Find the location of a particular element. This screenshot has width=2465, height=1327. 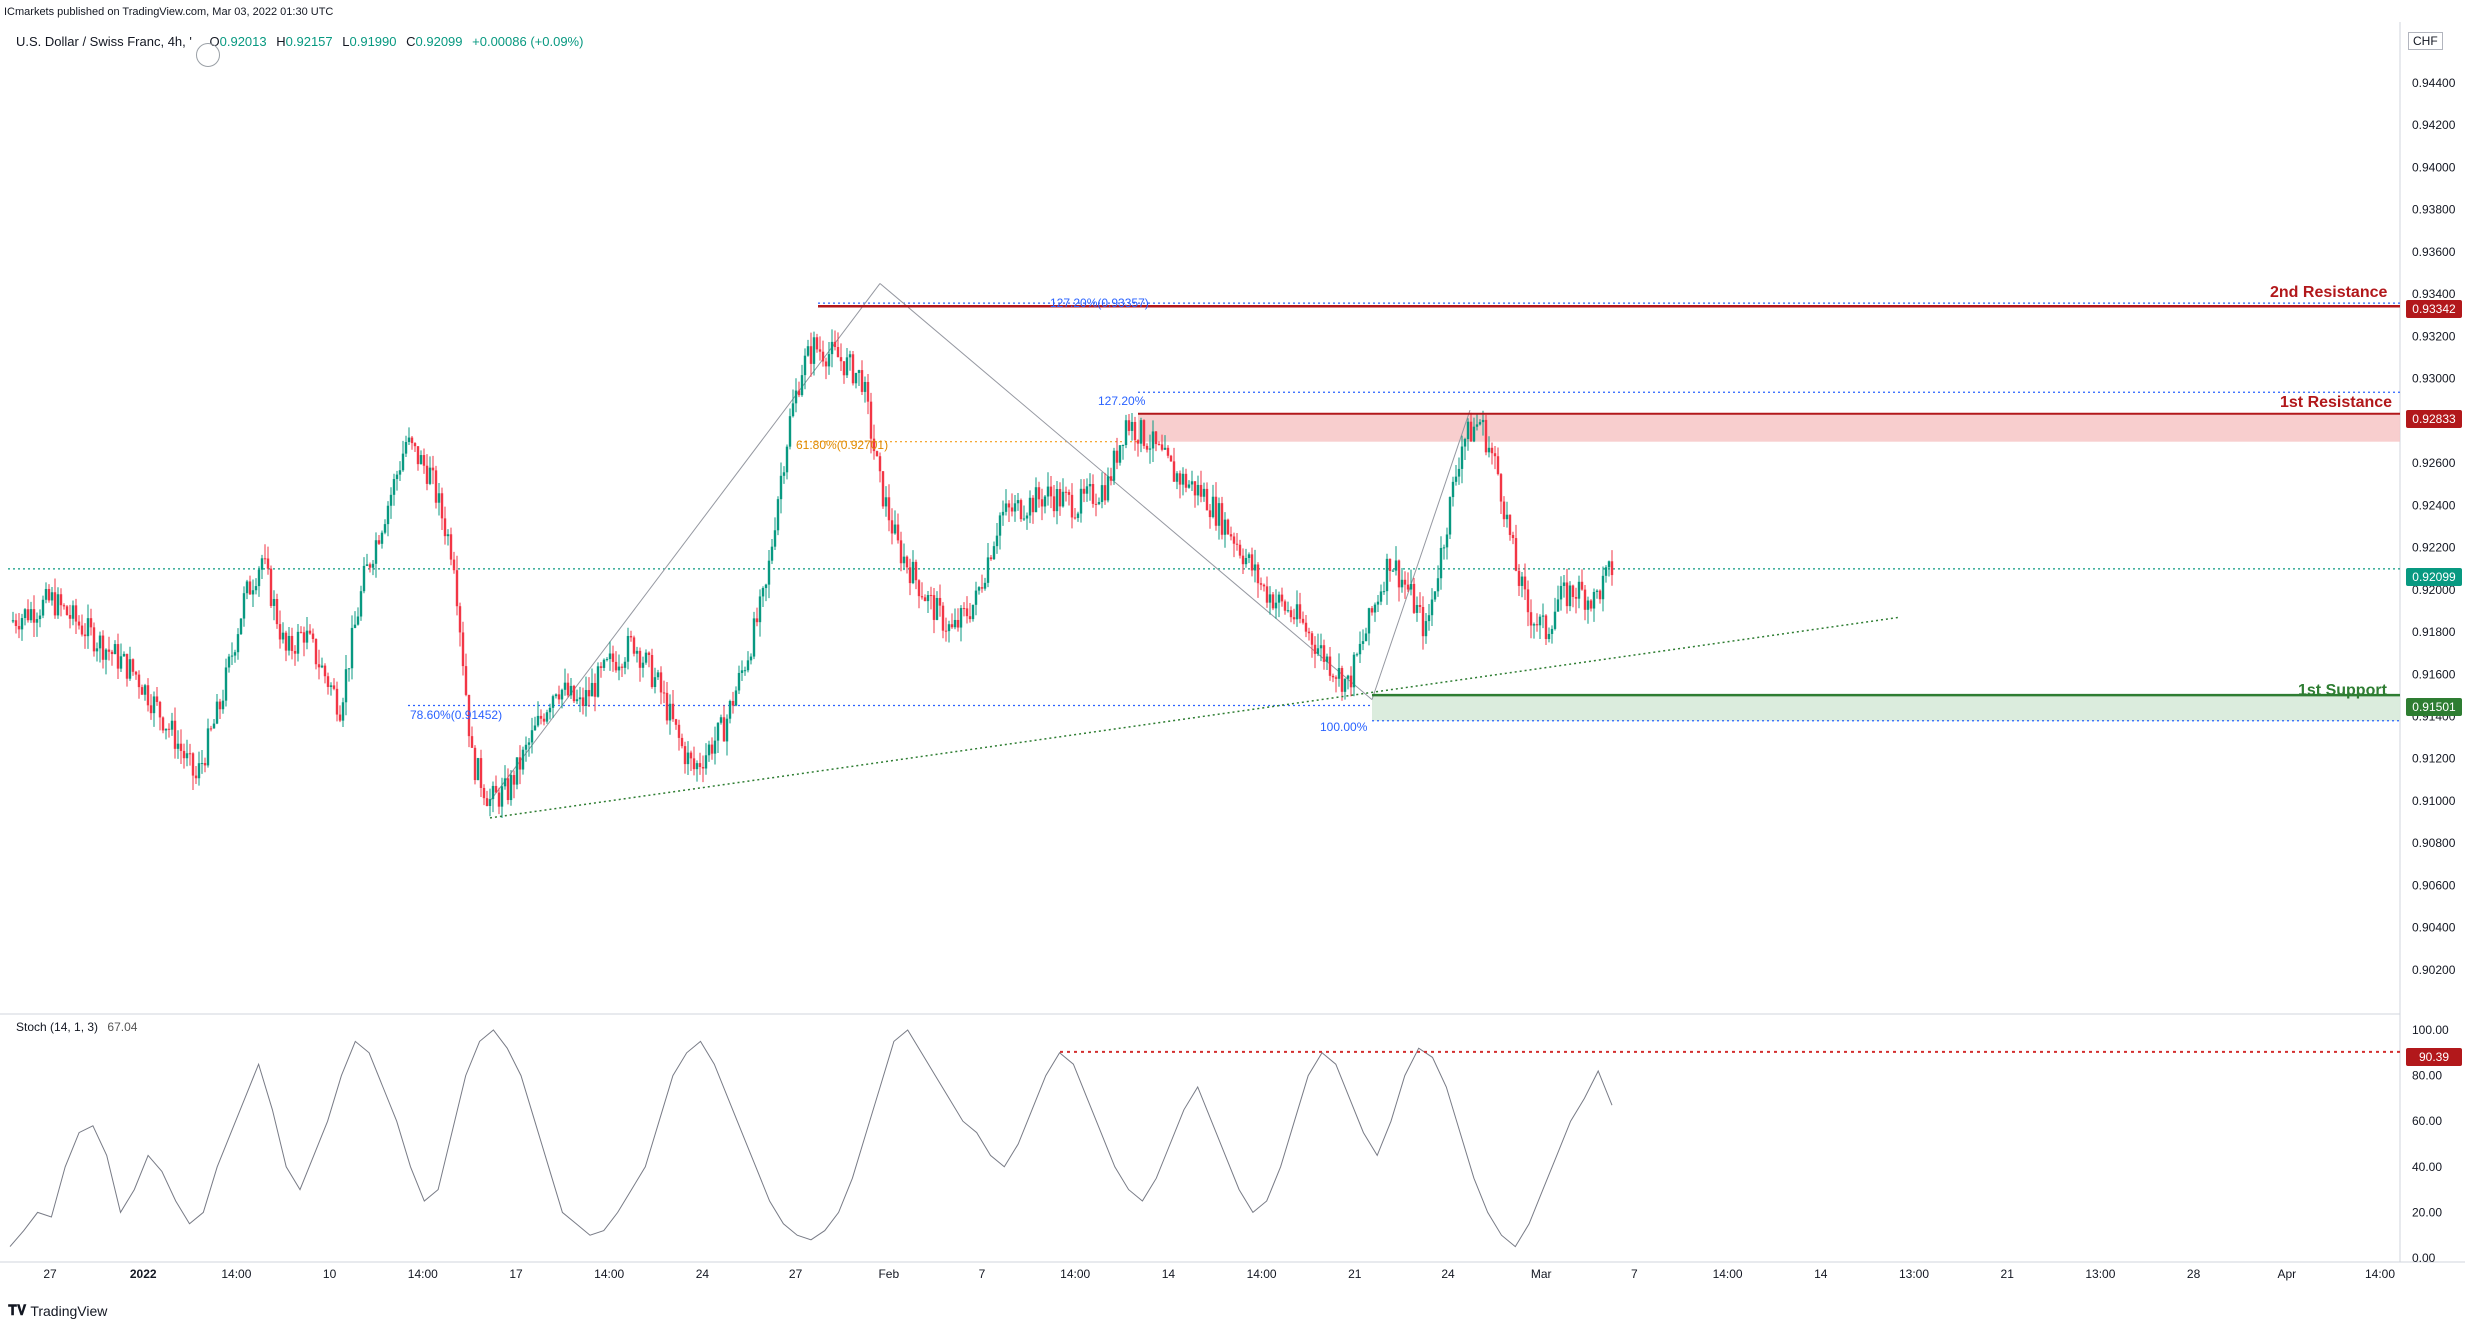

open-key: O is located at coordinates (214, 41).